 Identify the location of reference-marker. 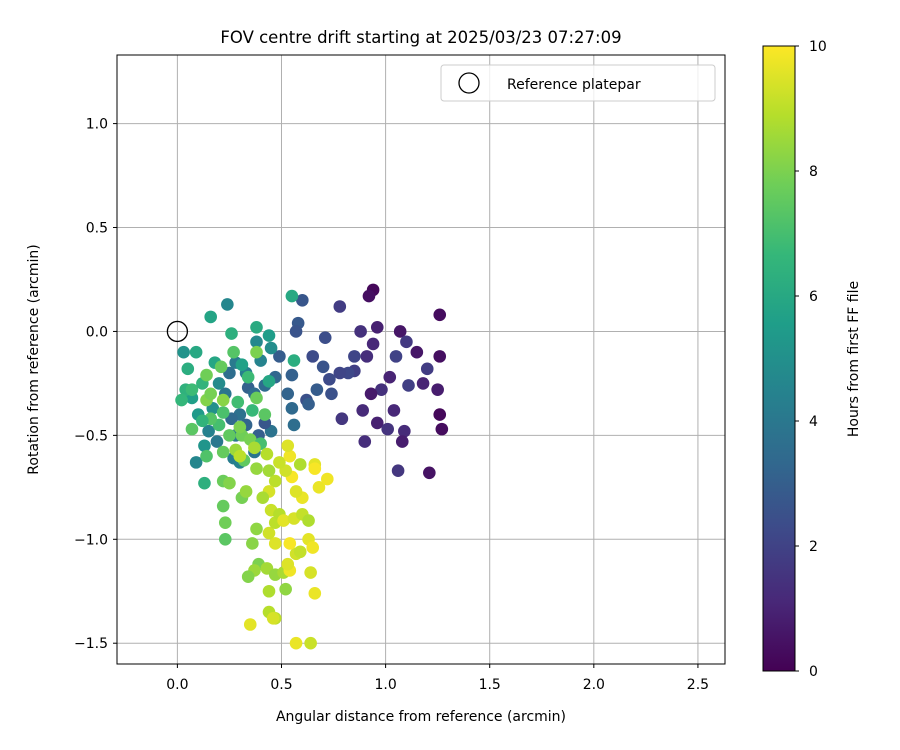
(177, 331).